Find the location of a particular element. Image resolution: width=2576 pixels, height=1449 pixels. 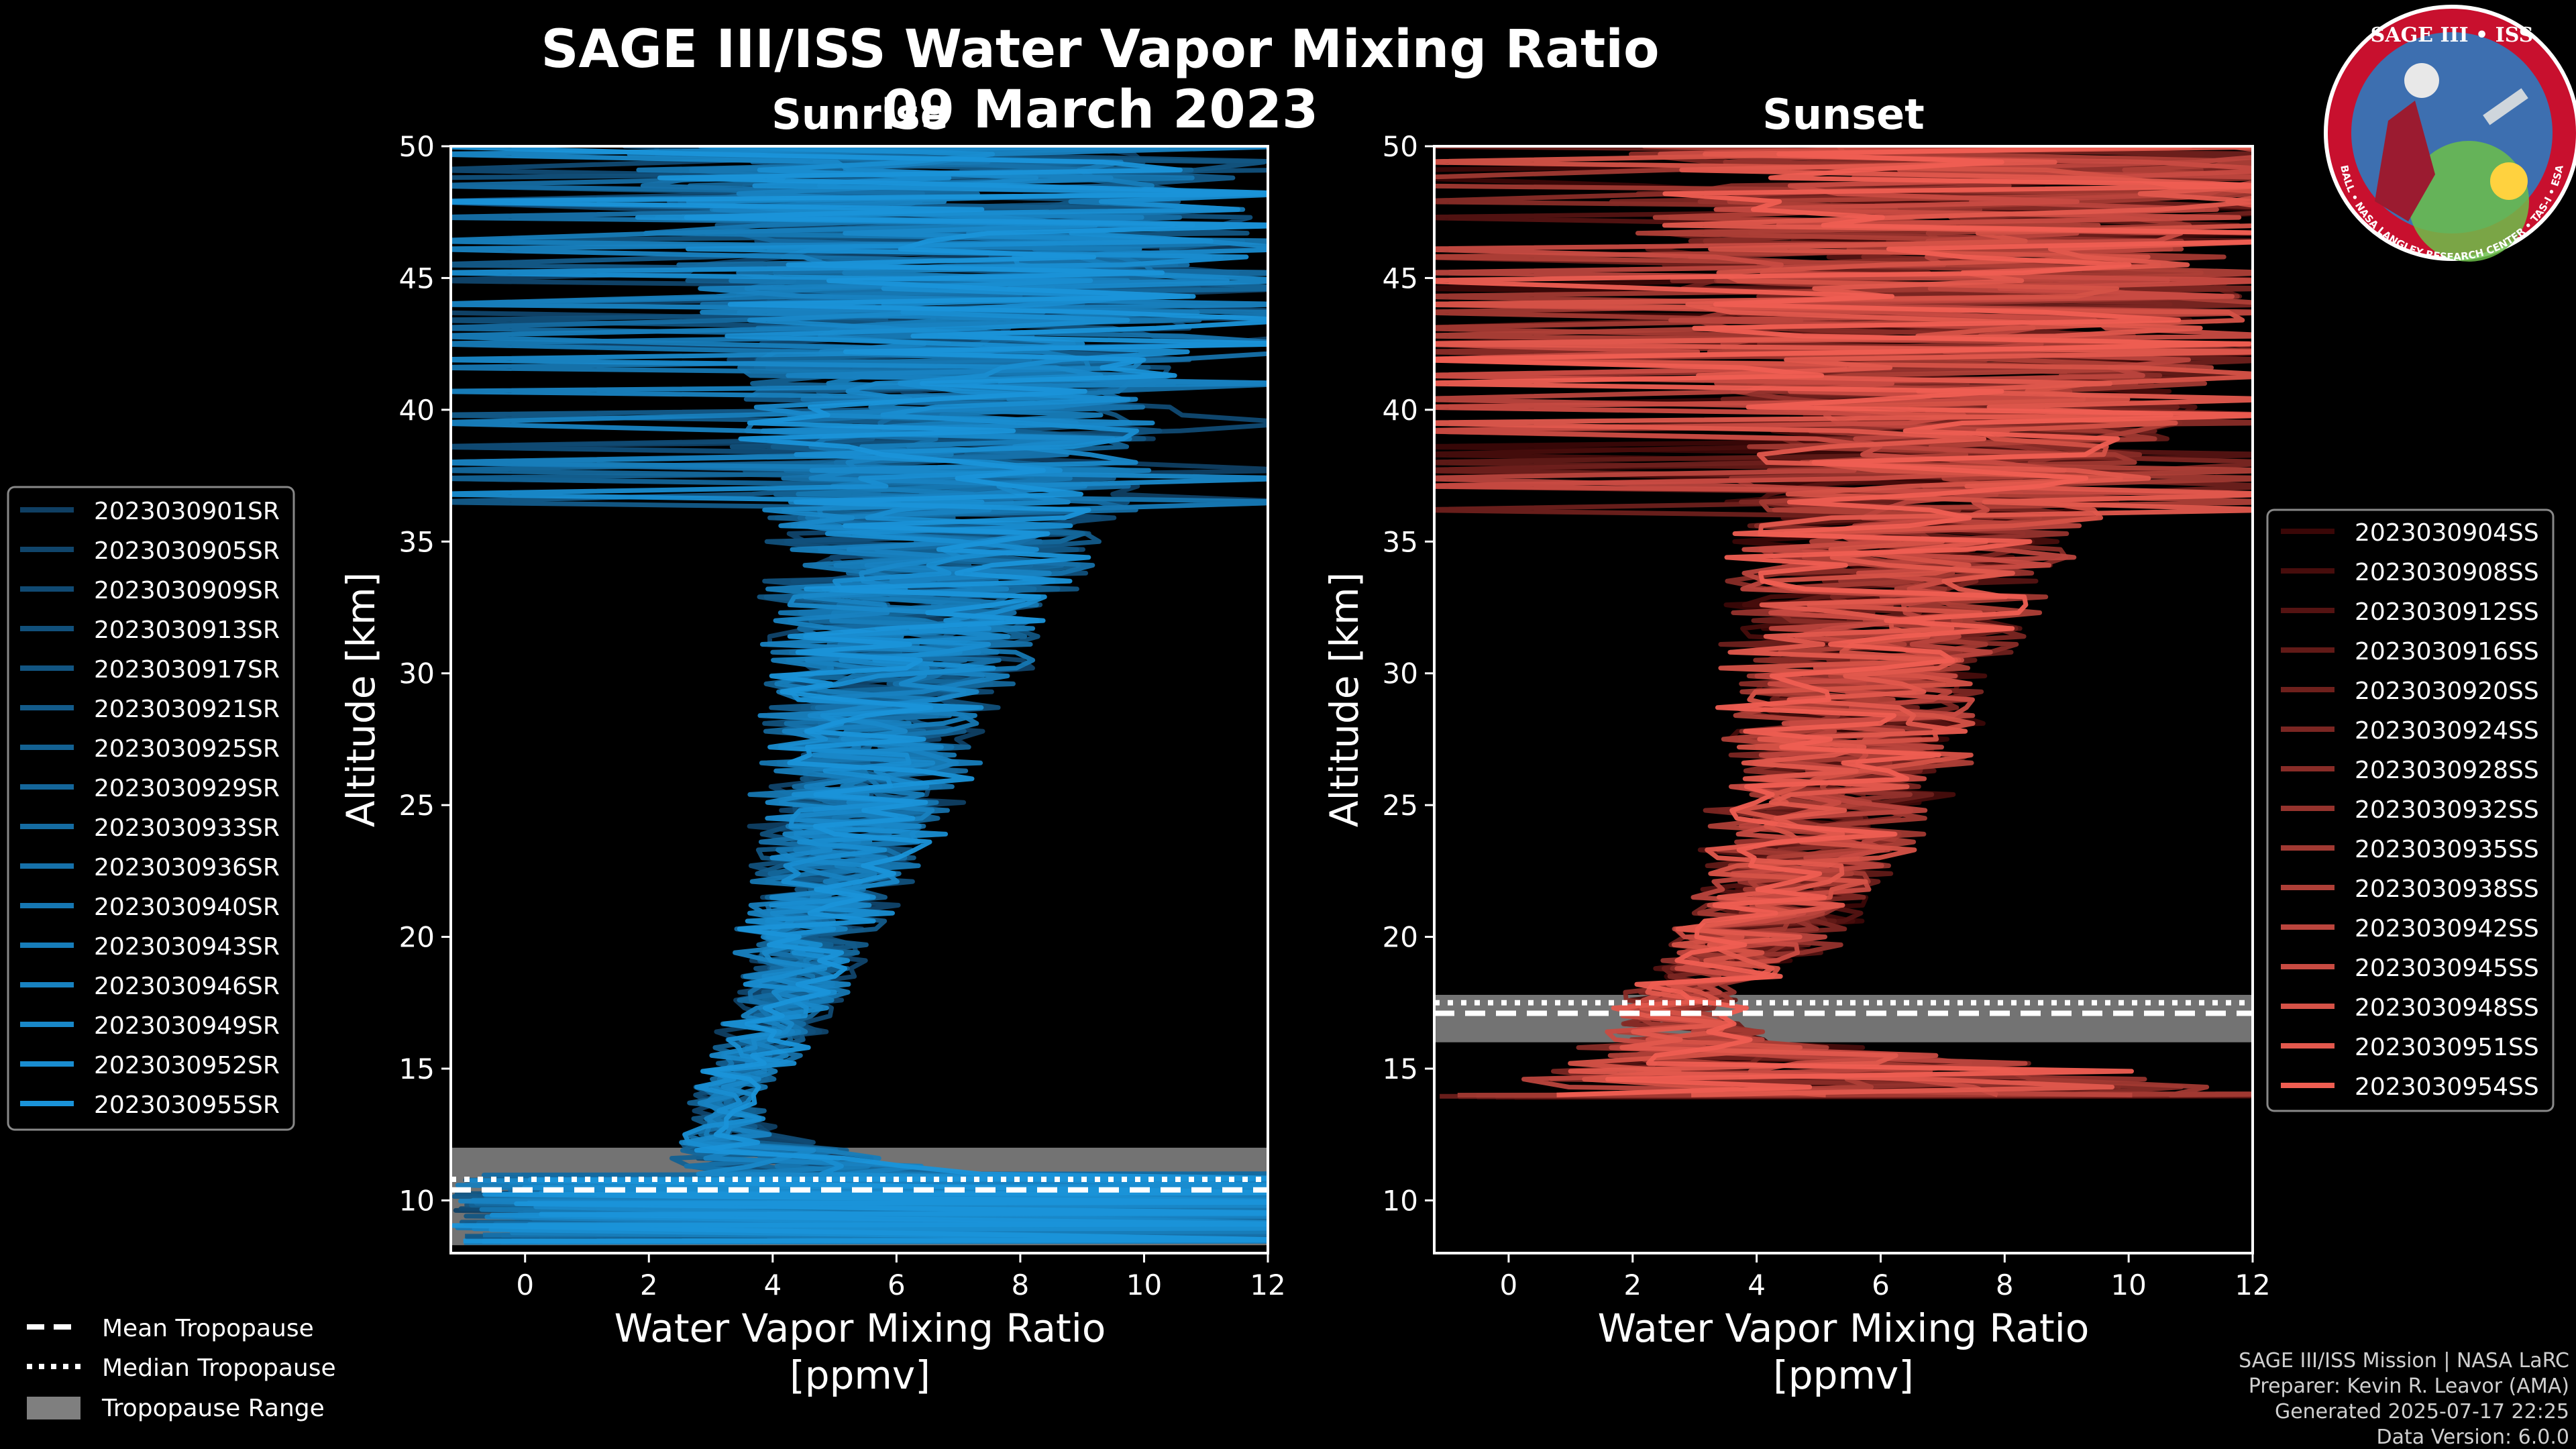

sunset-xtick-label-12: 12 is located at coordinates (2252, 1285).